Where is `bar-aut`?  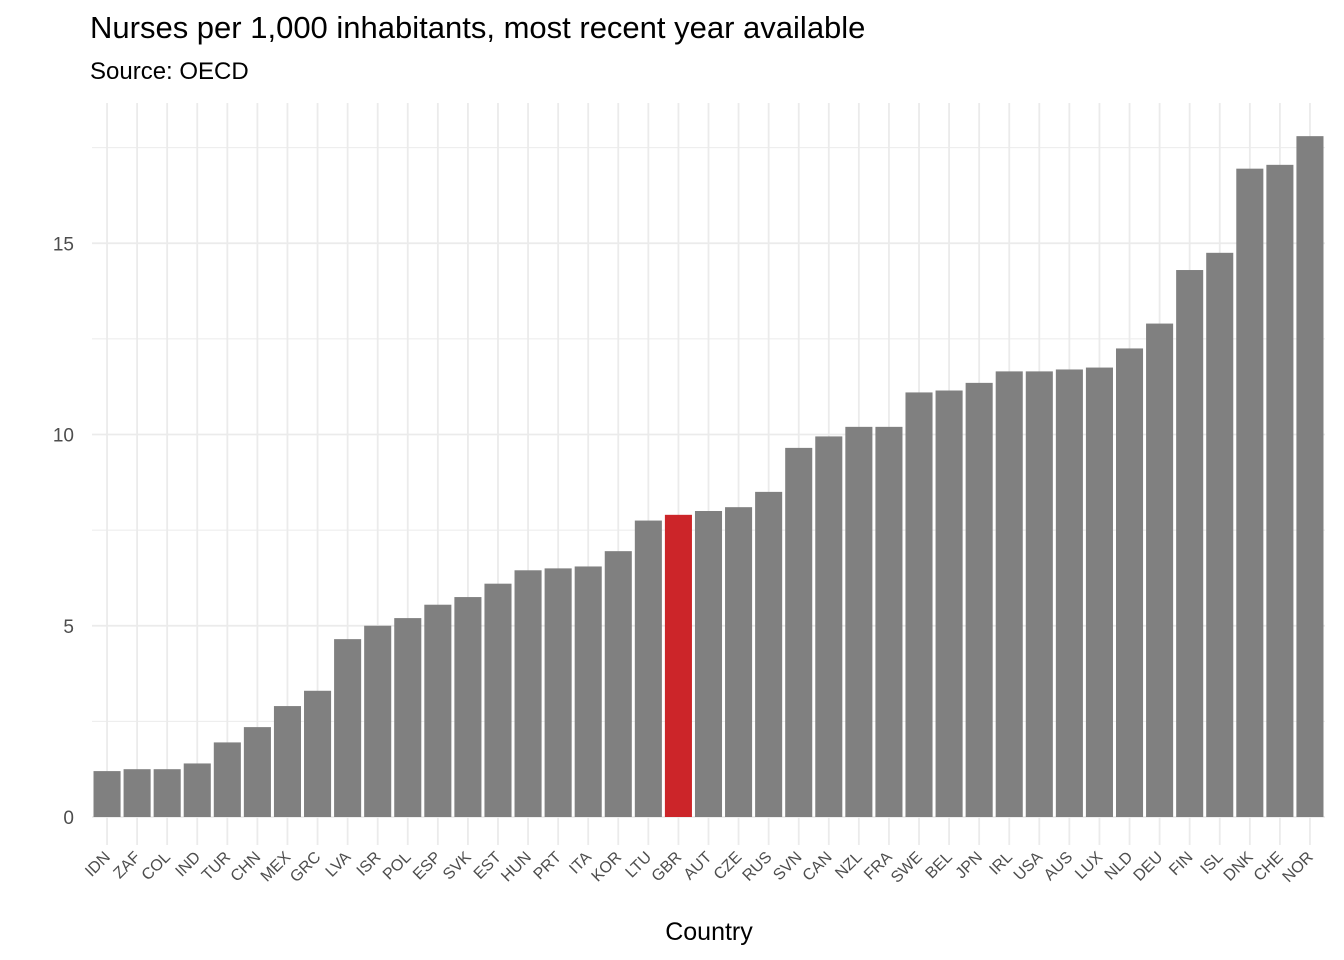
bar-aut is located at coordinates (708, 664).